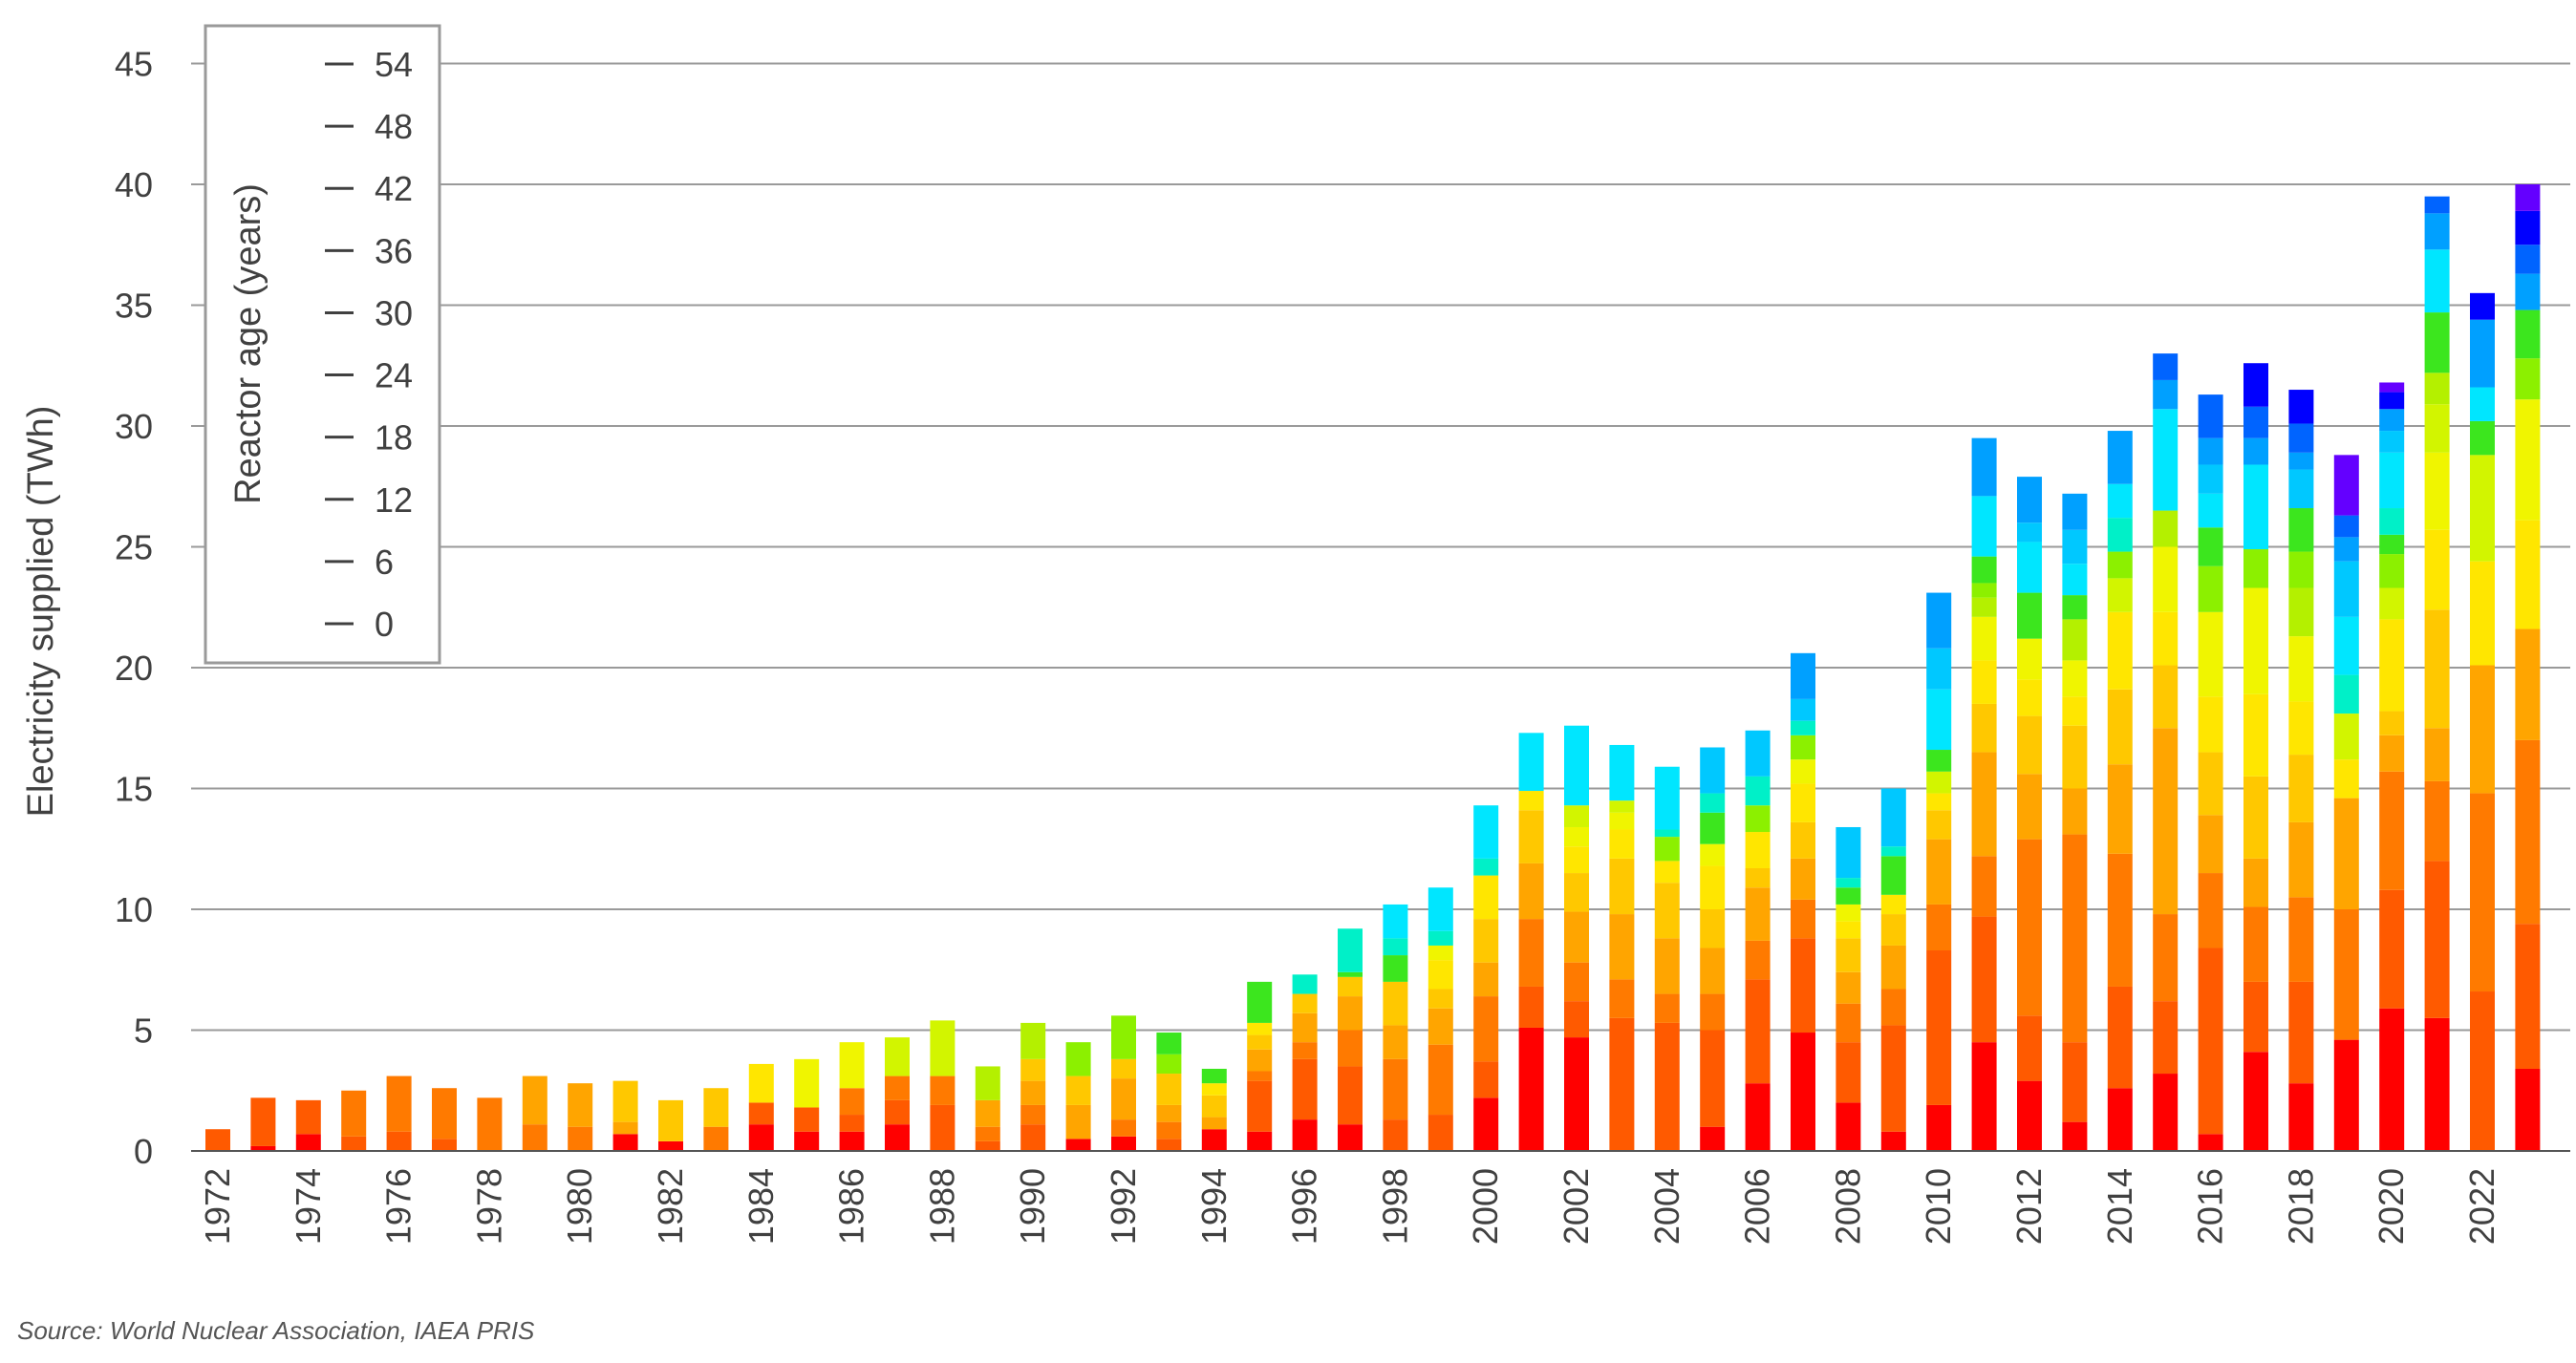  I want to click on x-tick-label: 1988, so click(941, 1206).